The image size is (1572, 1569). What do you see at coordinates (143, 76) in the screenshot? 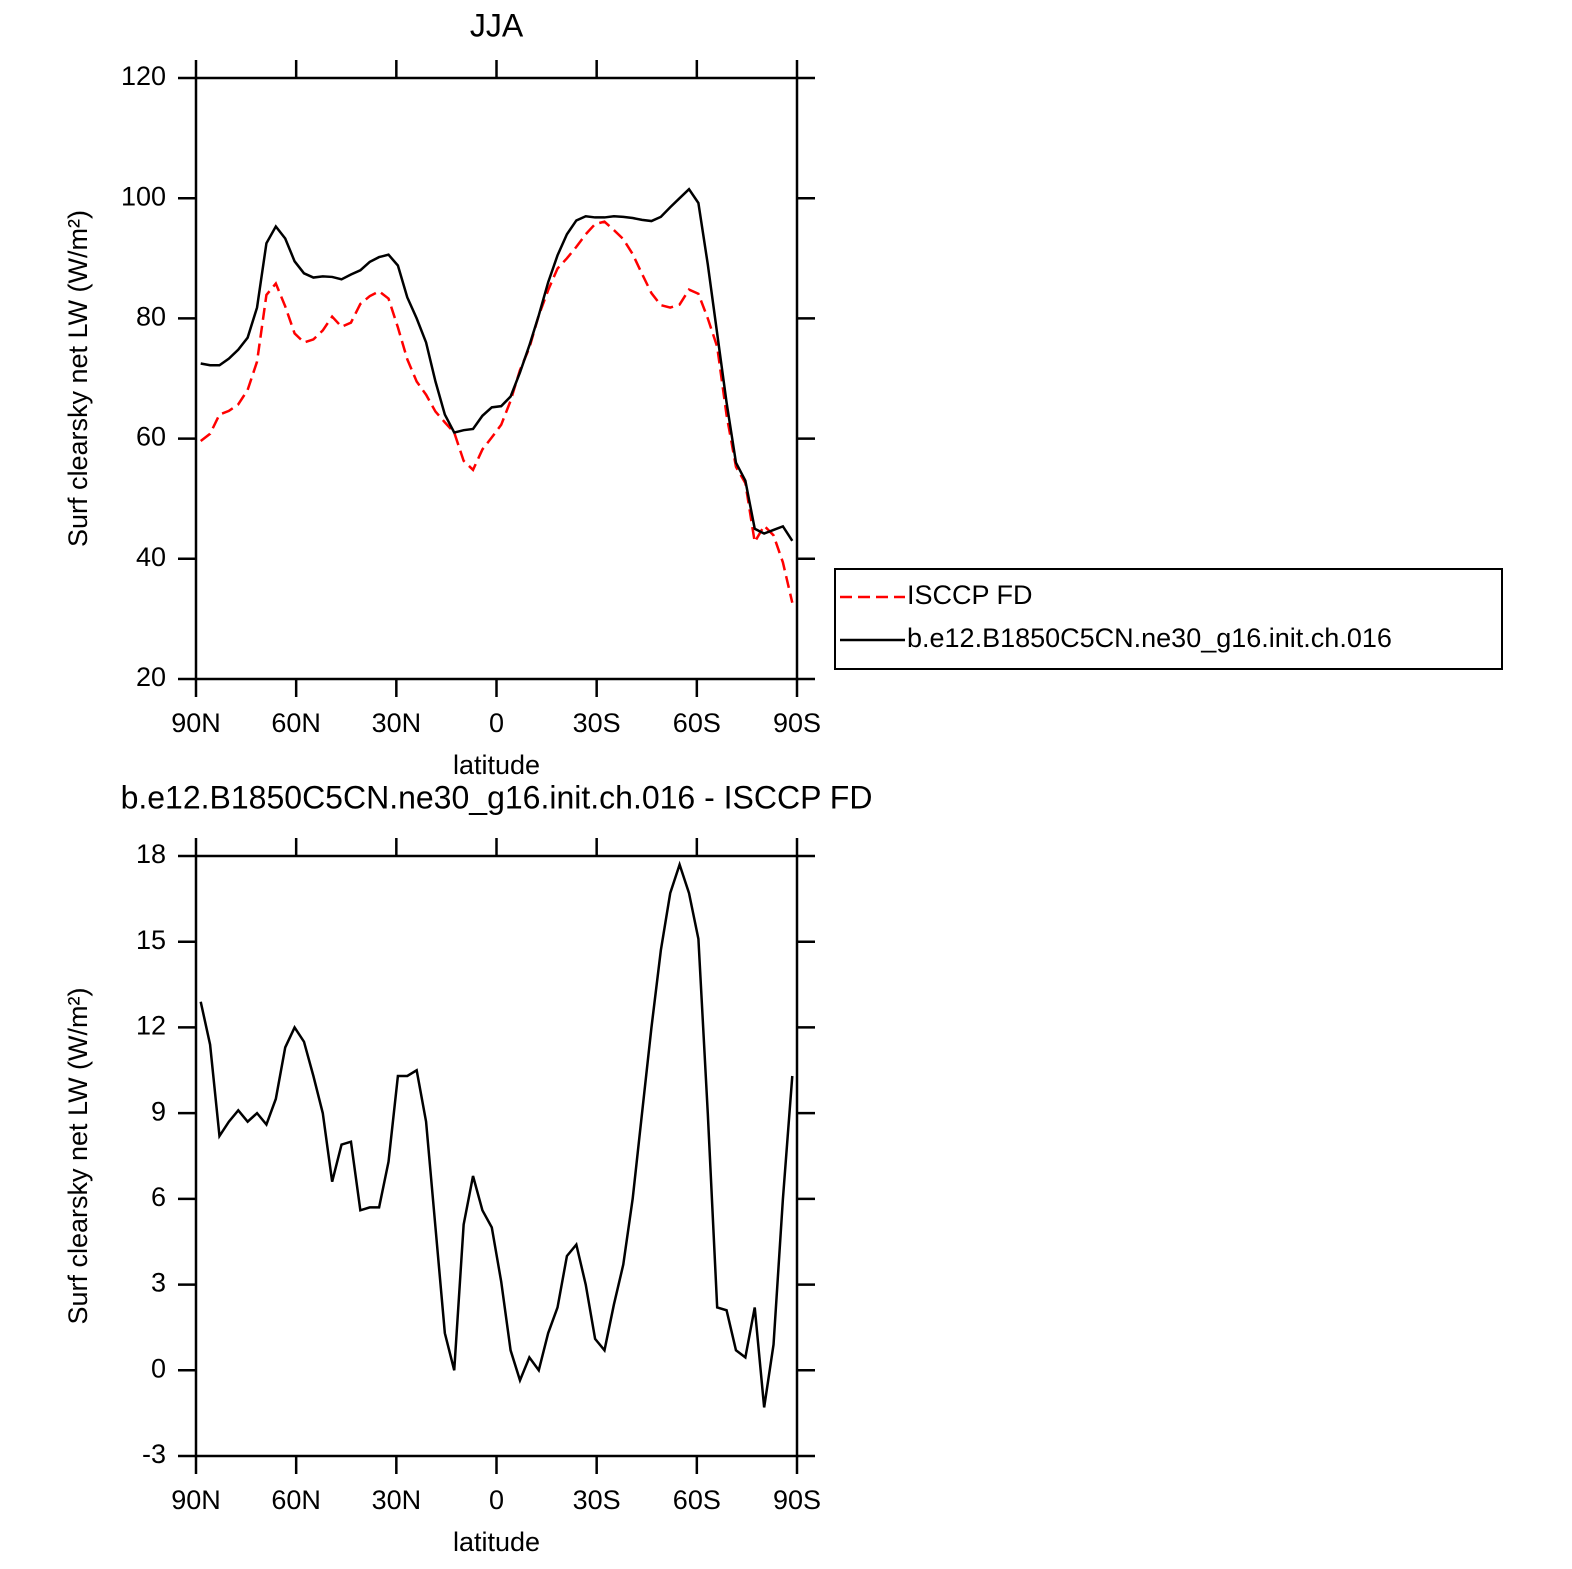
I see `y-tick-label: 120` at bounding box center [143, 76].